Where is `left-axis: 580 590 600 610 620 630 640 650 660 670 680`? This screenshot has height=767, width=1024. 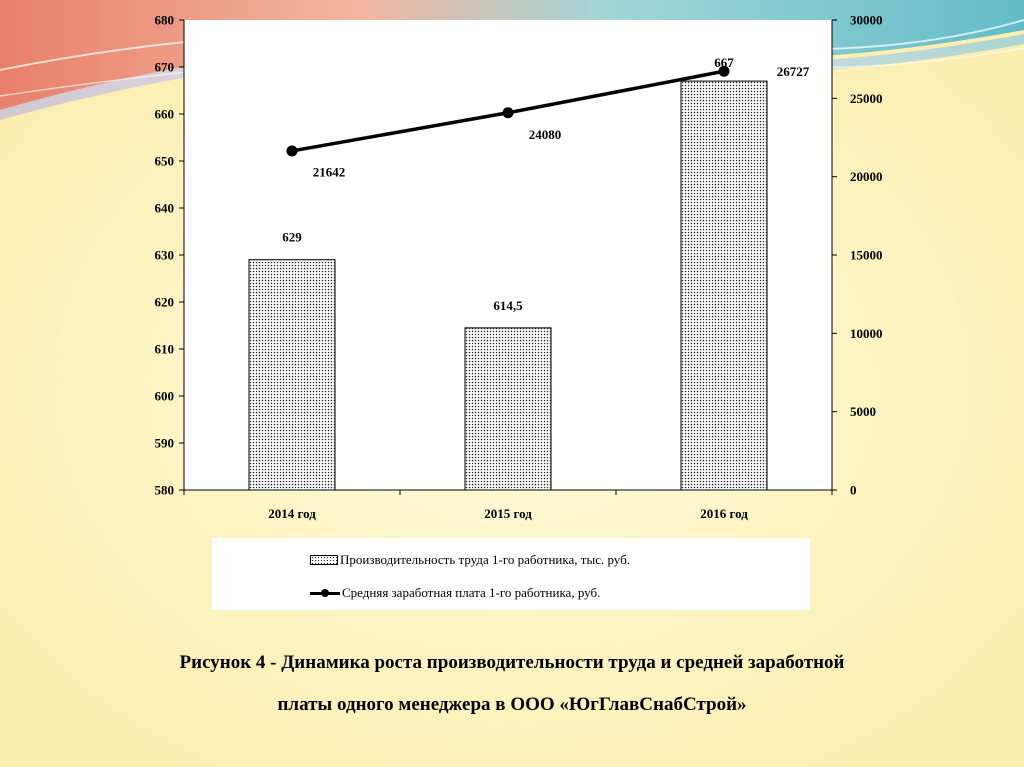
left-axis: 580 590 600 610 620 630 640 650 660 670 680 is located at coordinates (170, 255).